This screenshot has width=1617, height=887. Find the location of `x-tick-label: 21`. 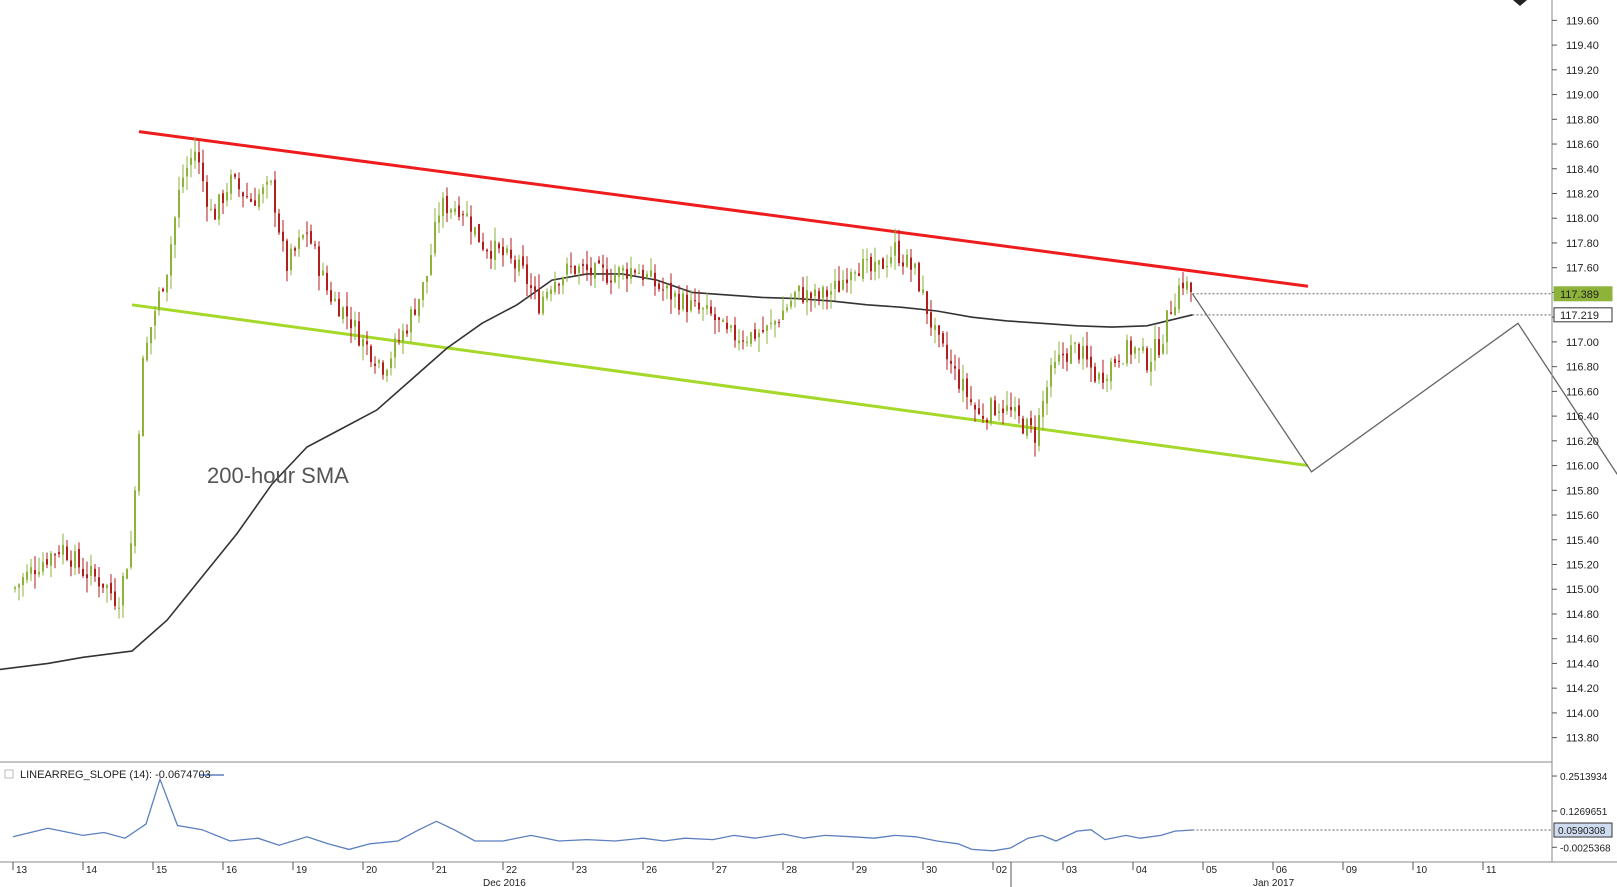

x-tick-label: 21 is located at coordinates (442, 870).